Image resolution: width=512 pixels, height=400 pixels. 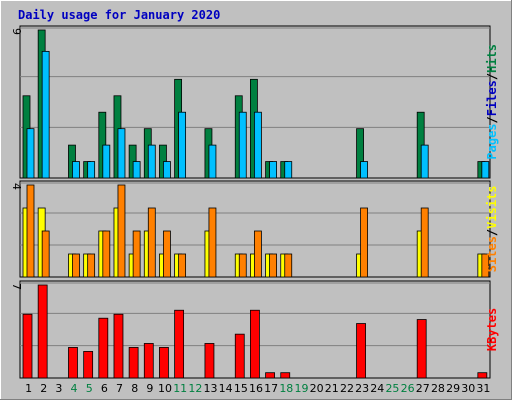 I want to click on legend-part-pages: Pages, so click(x=492, y=141).